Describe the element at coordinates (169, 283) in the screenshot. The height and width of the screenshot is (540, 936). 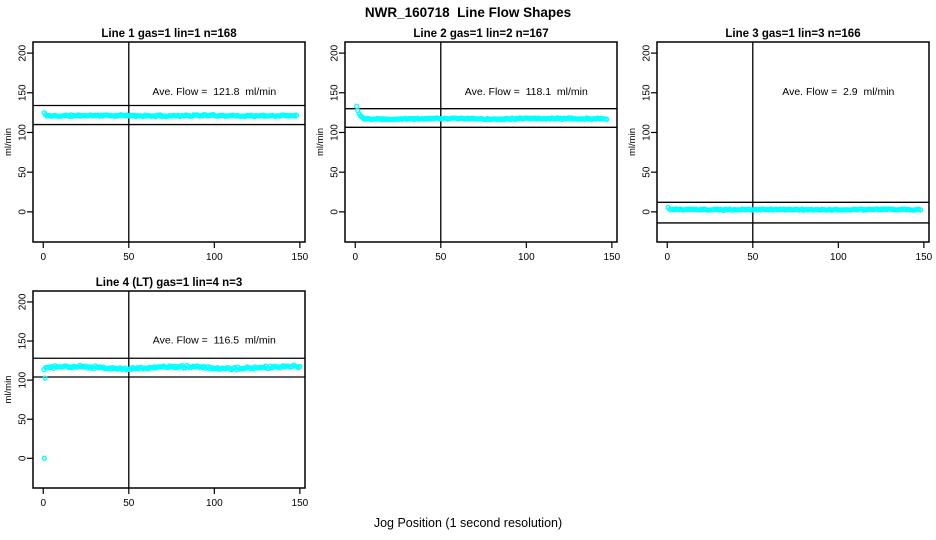
I see `subplot-title: Line 4 (LT) gas=1 lin=4 n=3` at that location.